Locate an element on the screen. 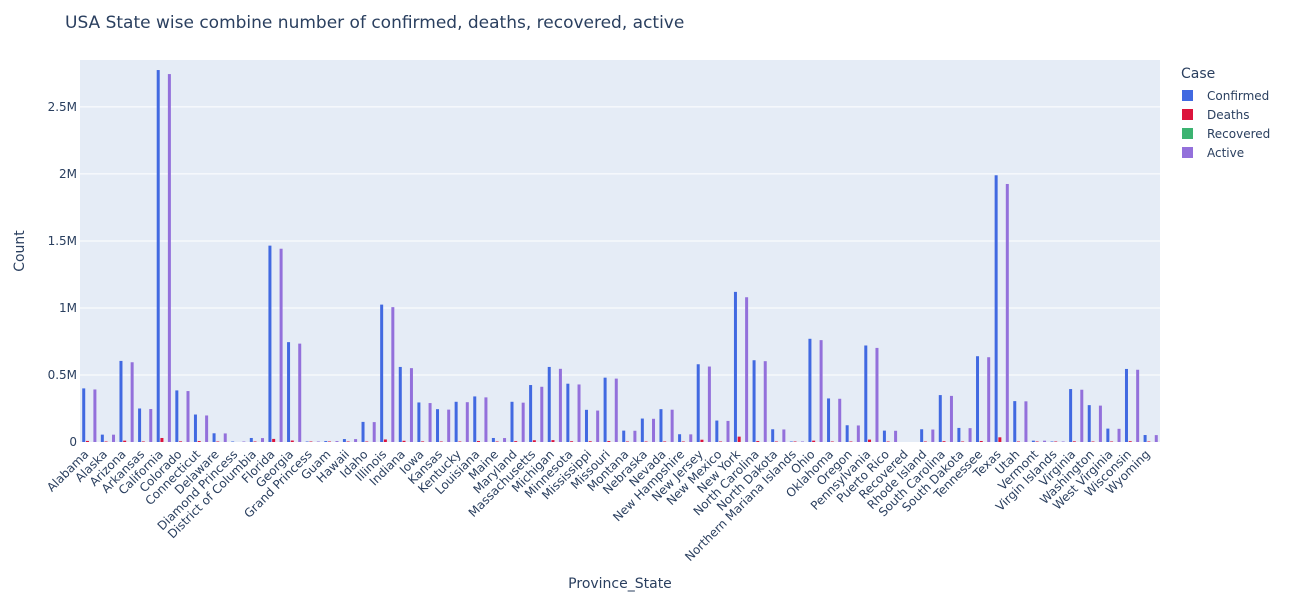  legend-item: Deaths is located at coordinates (1225, 114).